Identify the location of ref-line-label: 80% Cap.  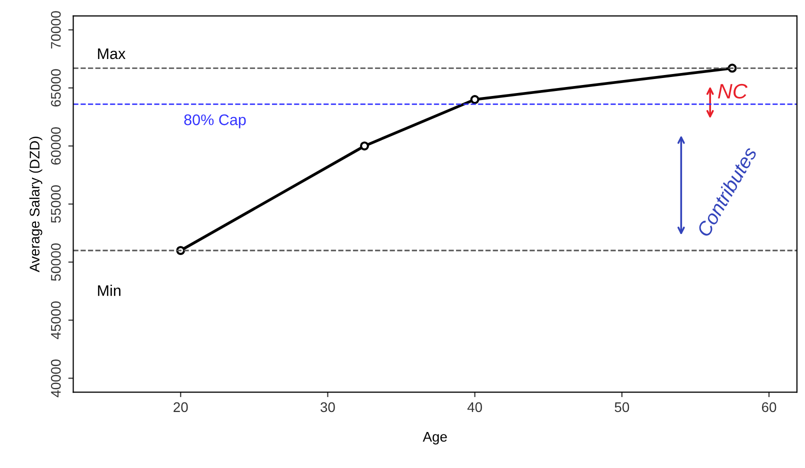
(215, 121).